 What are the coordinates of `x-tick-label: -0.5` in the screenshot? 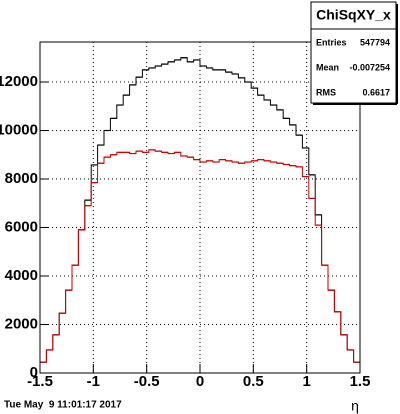 It's located at (147, 381).